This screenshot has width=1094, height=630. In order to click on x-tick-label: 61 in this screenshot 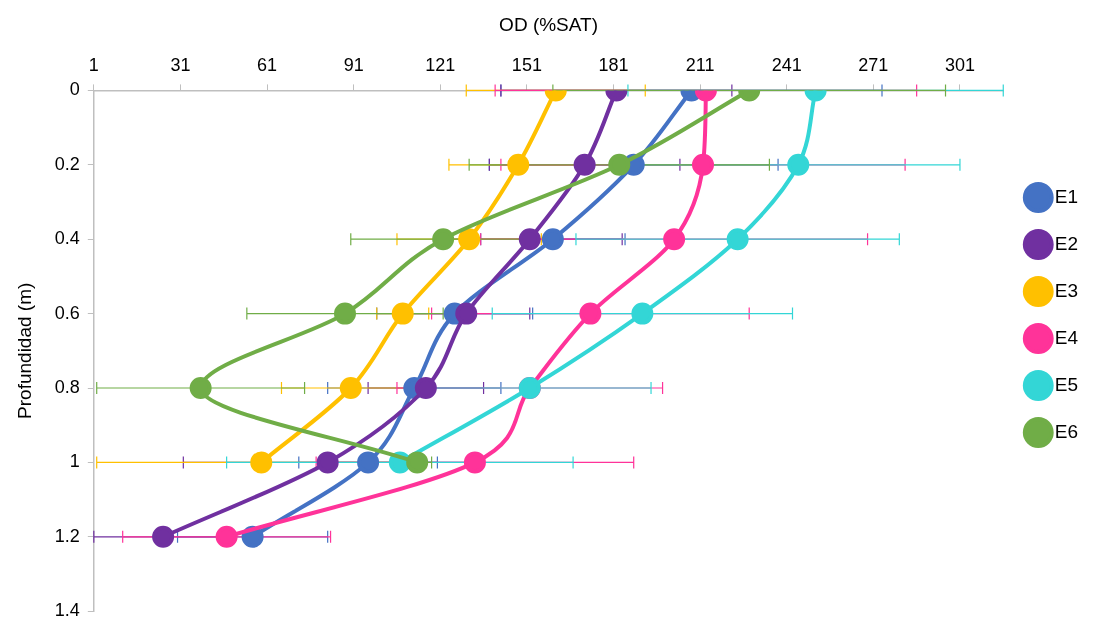, I will do `click(267, 64)`.